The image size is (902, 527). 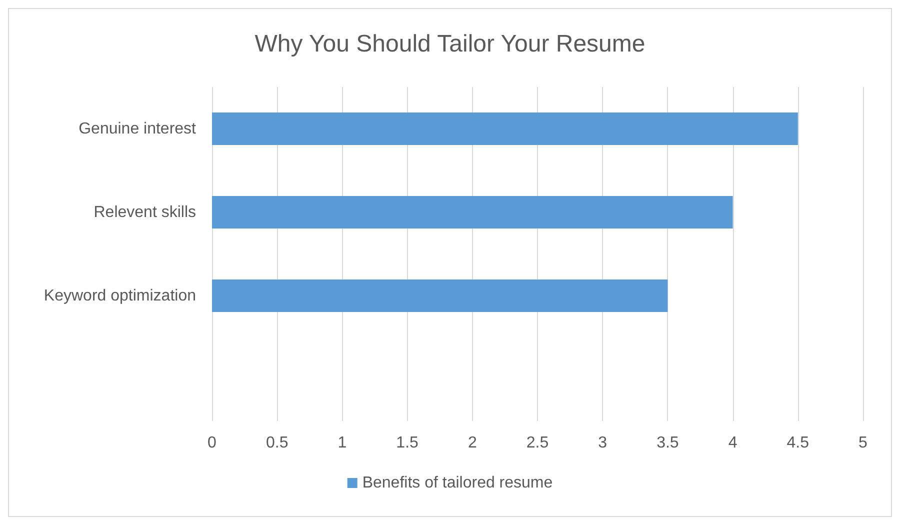 I want to click on x-tick-label: 2.5, so click(x=537, y=443).